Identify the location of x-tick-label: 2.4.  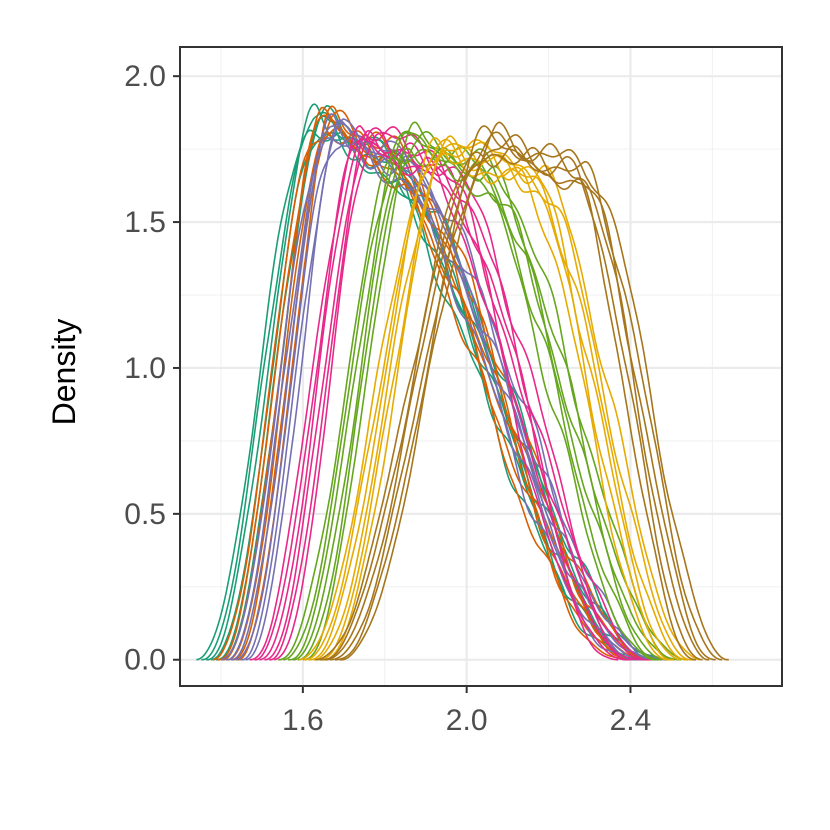
(631, 720).